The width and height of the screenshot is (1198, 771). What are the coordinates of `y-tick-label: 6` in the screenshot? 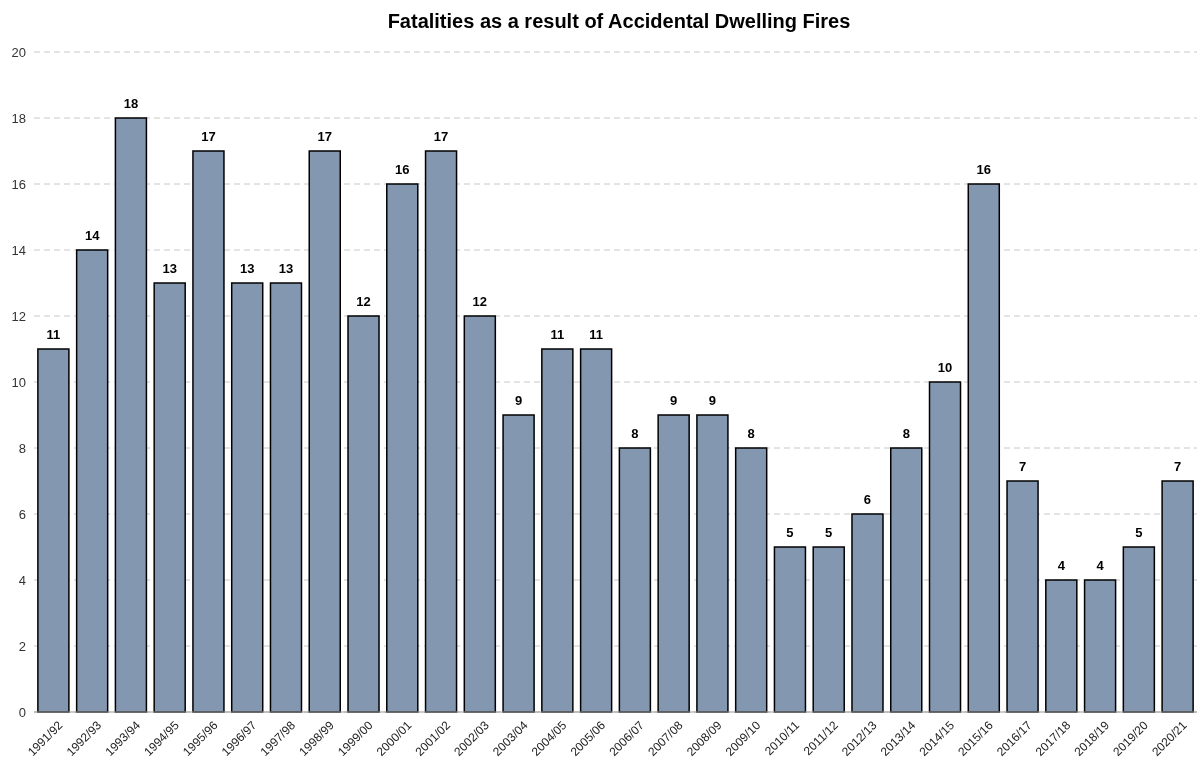 It's located at (22, 514).